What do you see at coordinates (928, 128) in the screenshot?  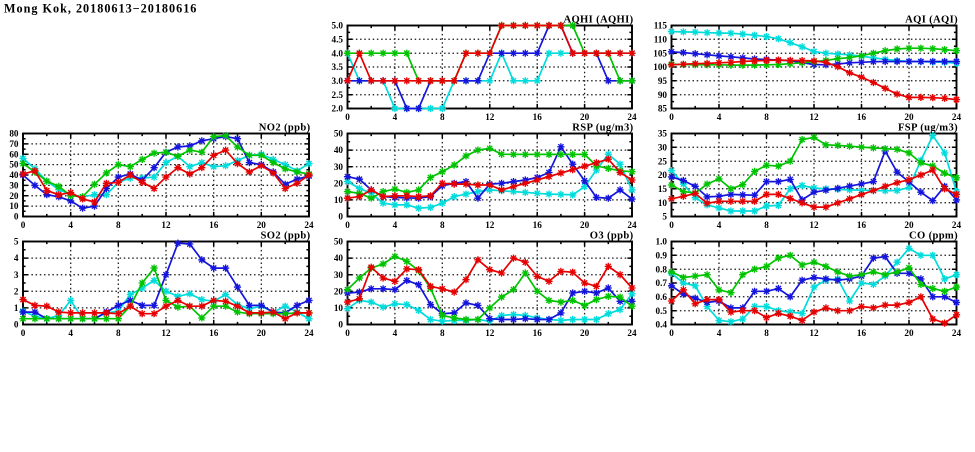 I see `svg-text: FSP (ug/m3)` at bounding box center [928, 128].